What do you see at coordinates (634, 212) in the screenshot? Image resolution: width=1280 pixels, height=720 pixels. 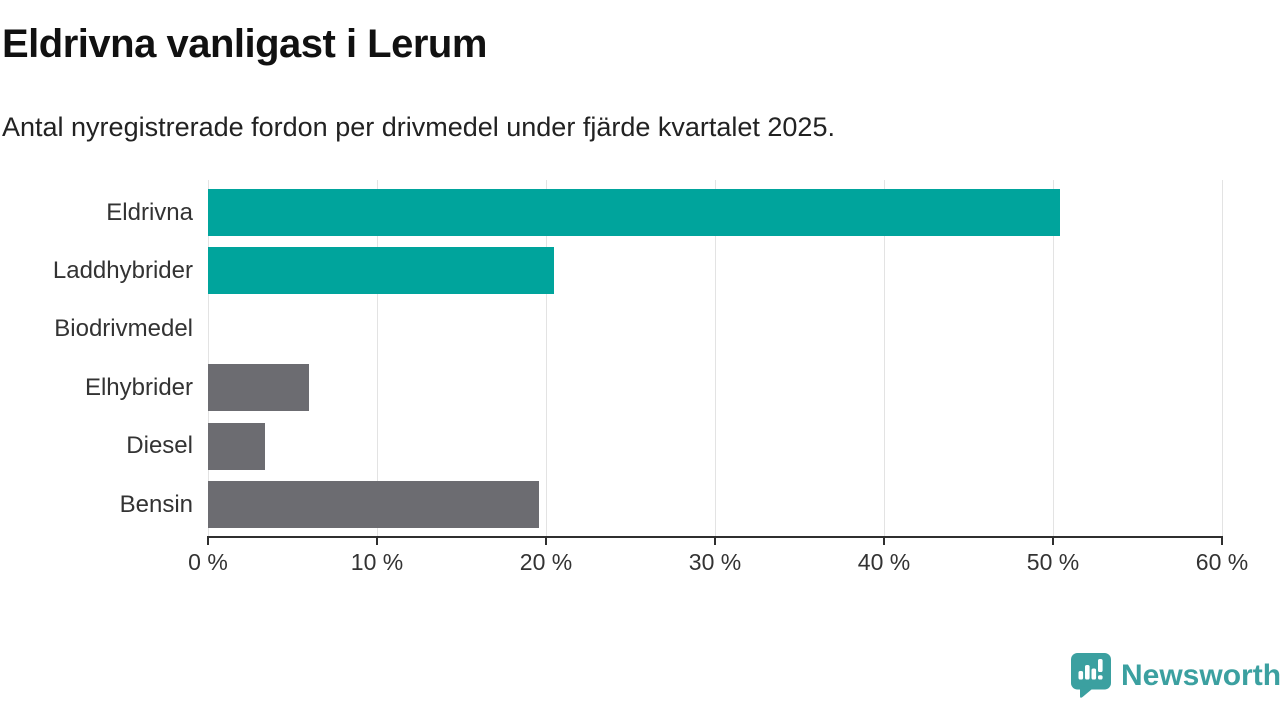 I see `bar-eldrivna` at bounding box center [634, 212].